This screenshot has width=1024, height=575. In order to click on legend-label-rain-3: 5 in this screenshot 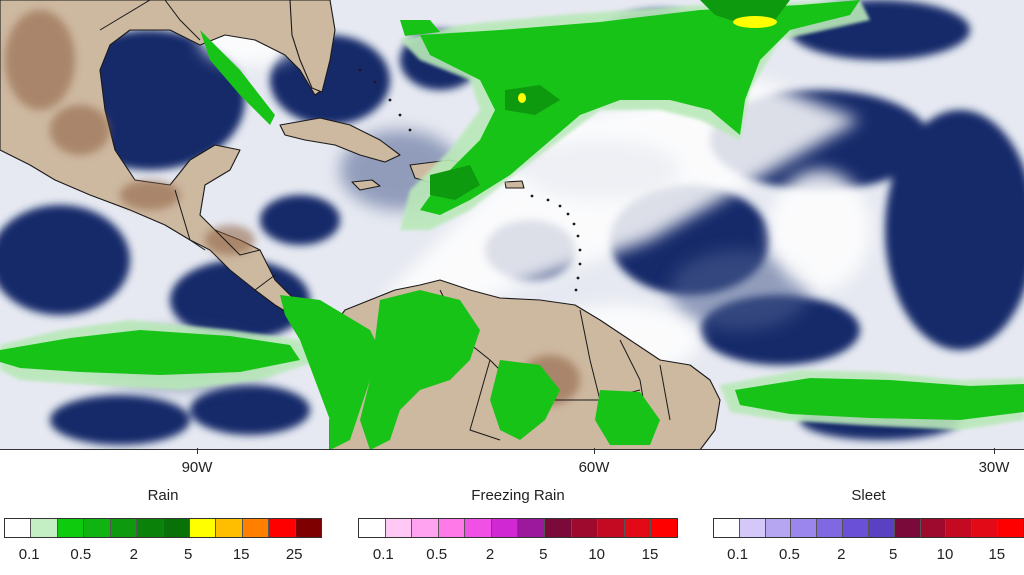, I will do `click(188, 554)`.